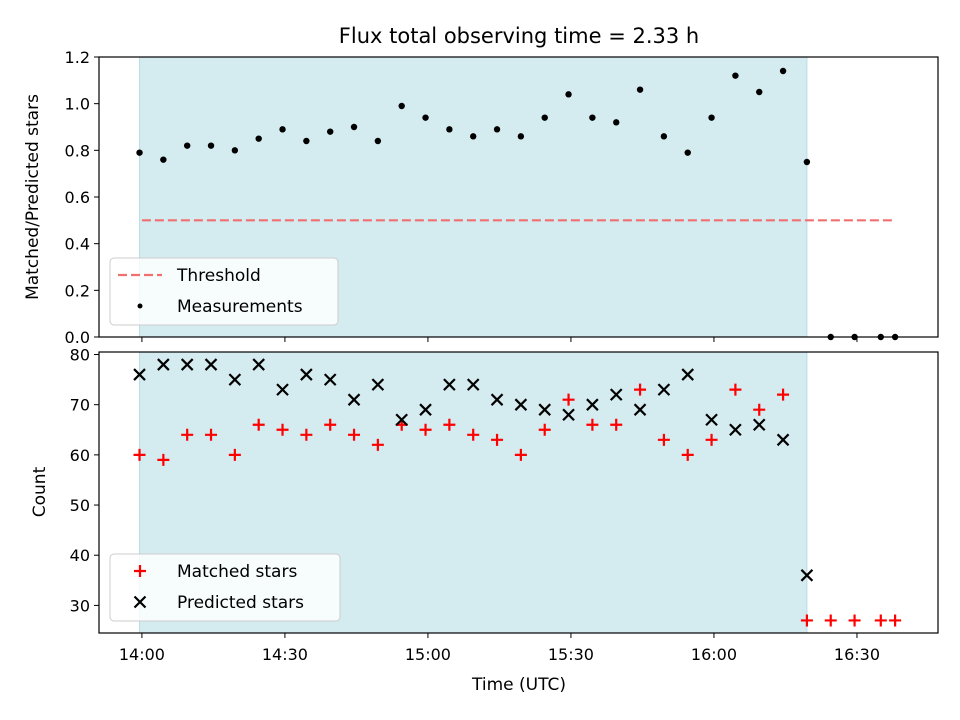 Image resolution: width=960 pixels, height=720 pixels. I want to click on y-tick-label: 0.4, so click(77, 244).